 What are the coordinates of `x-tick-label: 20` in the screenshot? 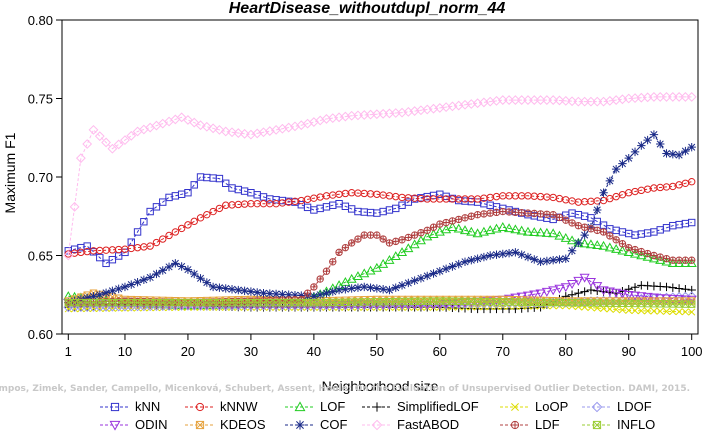 It's located at (188, 351).